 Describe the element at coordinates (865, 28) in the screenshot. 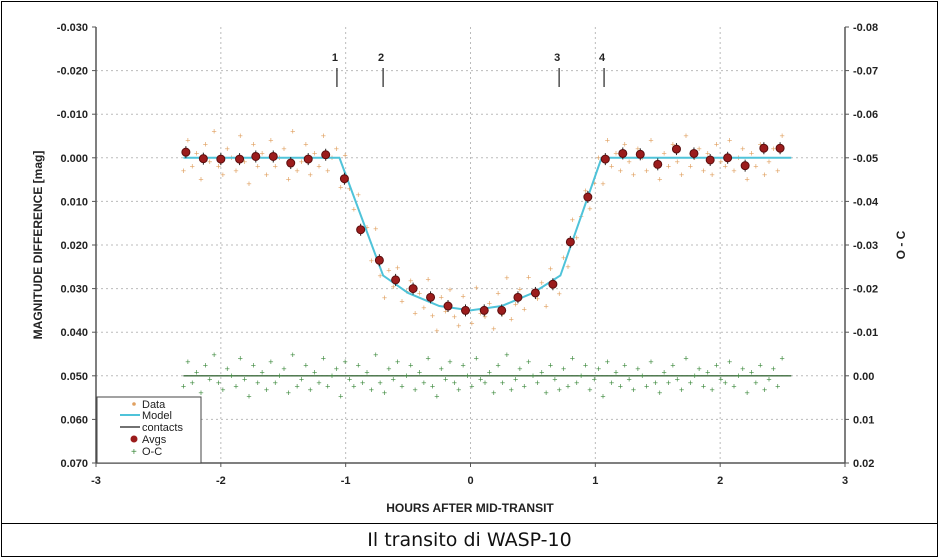

I see `y2-tick-label: -0.08` at that location.